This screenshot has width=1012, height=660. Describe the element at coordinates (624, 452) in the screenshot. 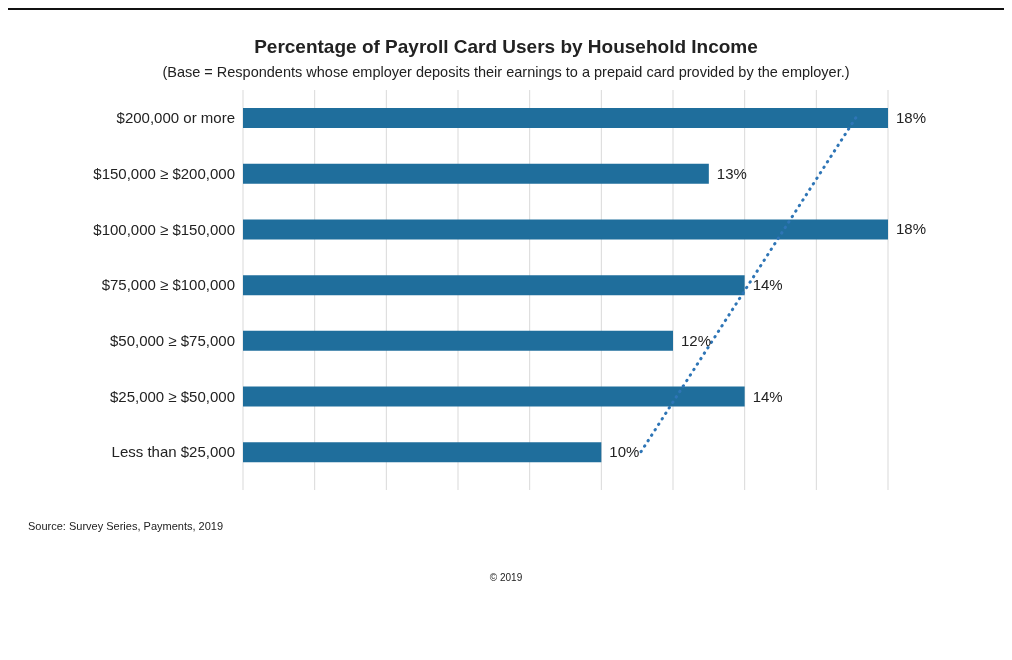

I see `data-label: 10%` at that location.